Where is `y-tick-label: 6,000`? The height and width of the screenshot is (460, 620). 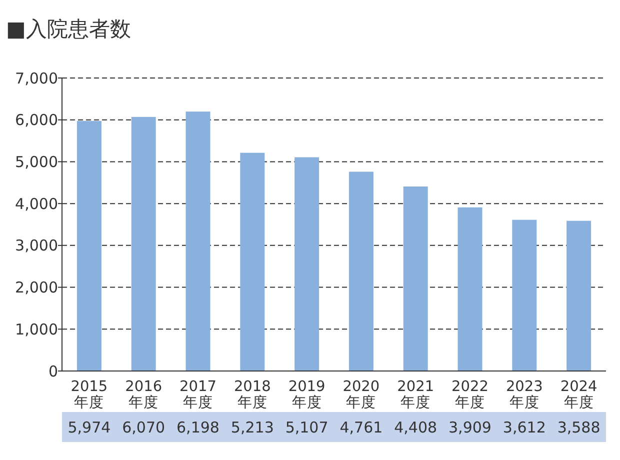
y-tick-label: 6,000 is located at coordinates (36, 120).